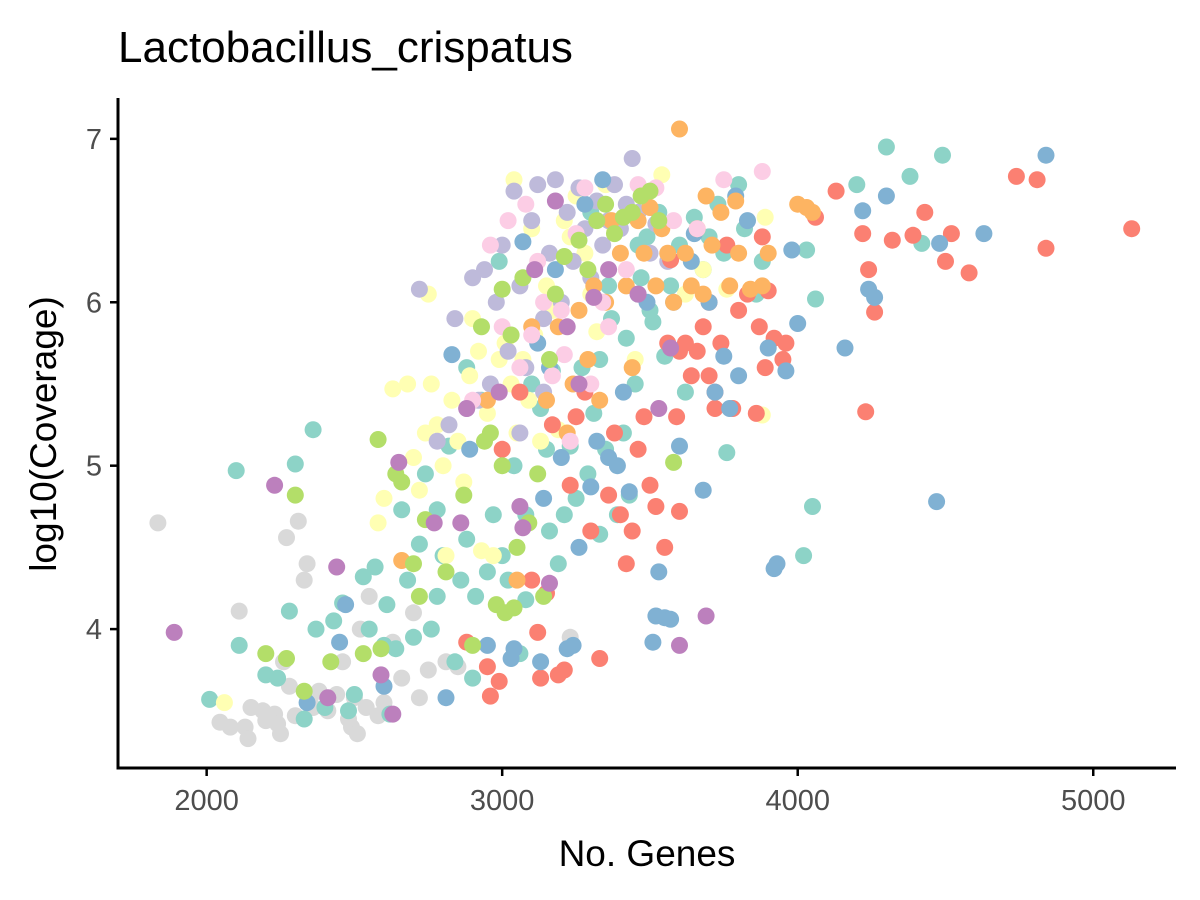 This screenshot has height=900, width=1200. Describe the element at coordinates (94, 467) in the screenshot. I see `y-tick-label: 5` at that location.